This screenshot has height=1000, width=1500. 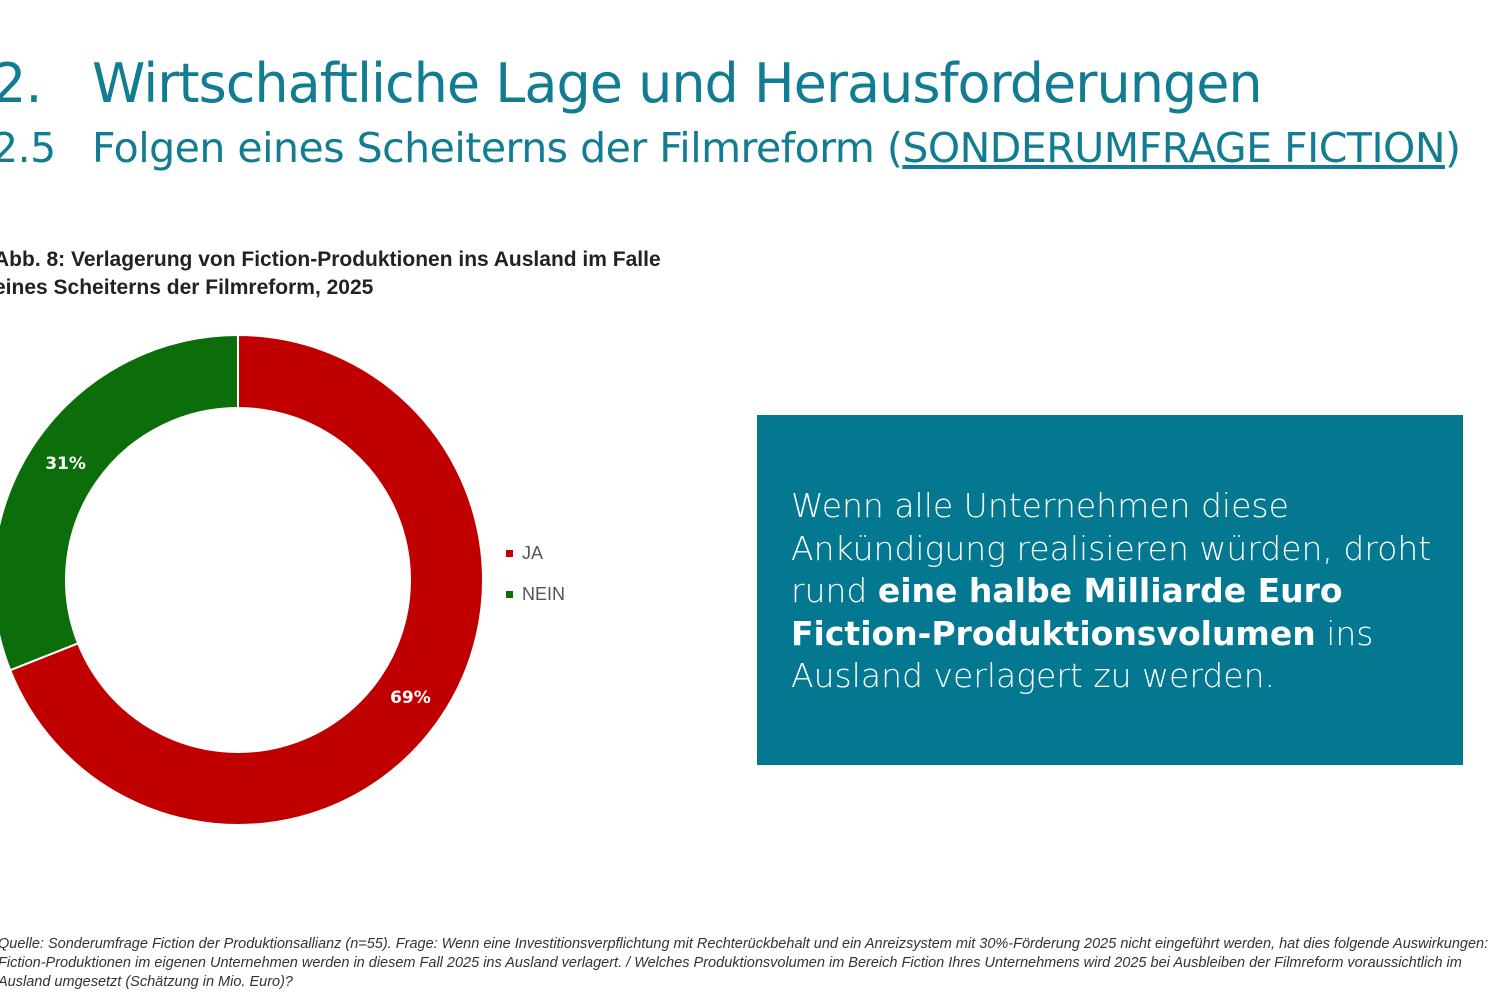 What do you see at coordinates (21, 83) in the screenshot?
I see `section-number: 2.` at bounding box center [21, 83].